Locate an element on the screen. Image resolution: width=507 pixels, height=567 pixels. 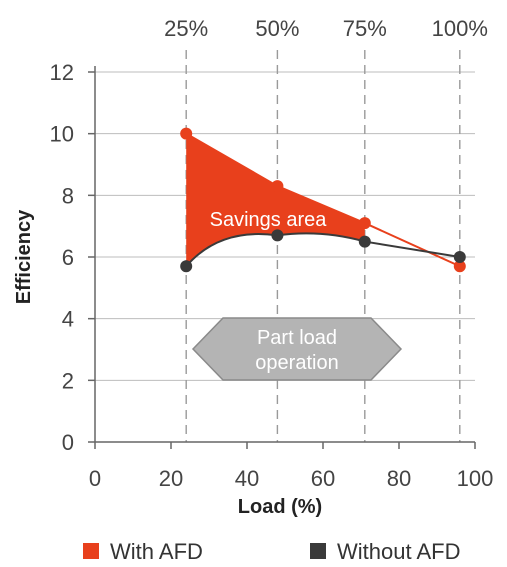
legend-label-with-afd: With AFD is located at coordinates (156, 551).